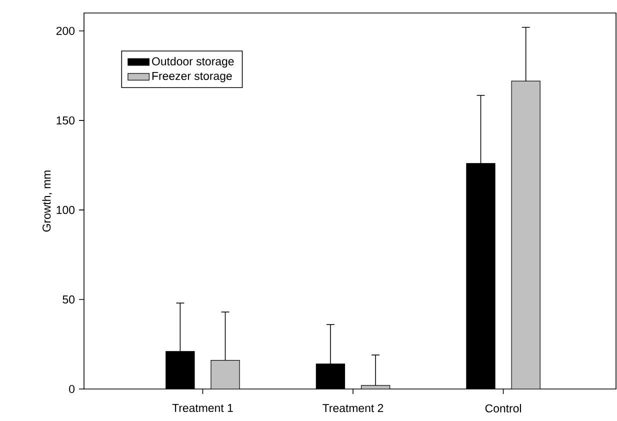  Describe the element at coordinates (65, 210) in the screenshot. I see `y-tick-label: 100` at that location.